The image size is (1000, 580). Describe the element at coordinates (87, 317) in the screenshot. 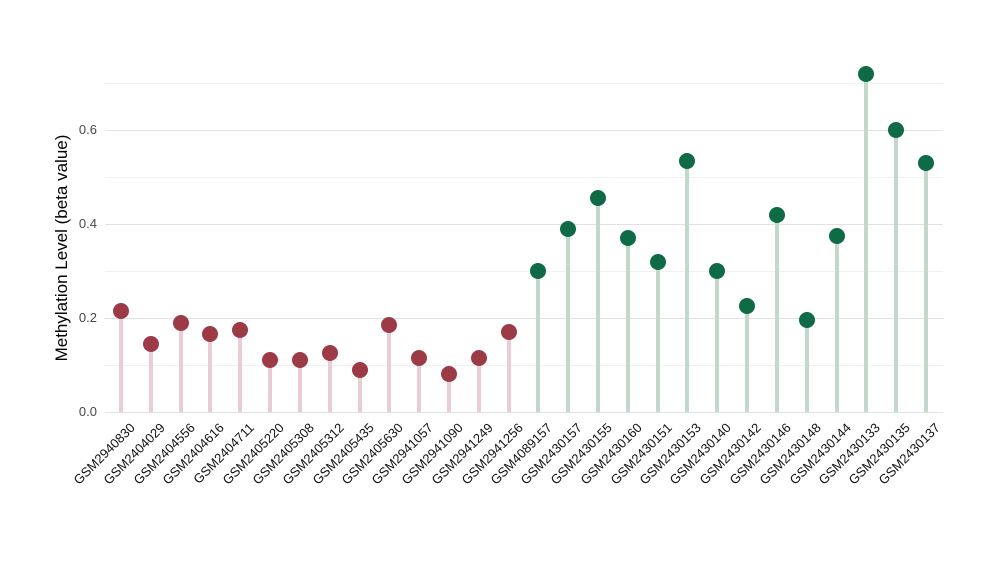

I see `y-tick-label: 0.2` at that location.